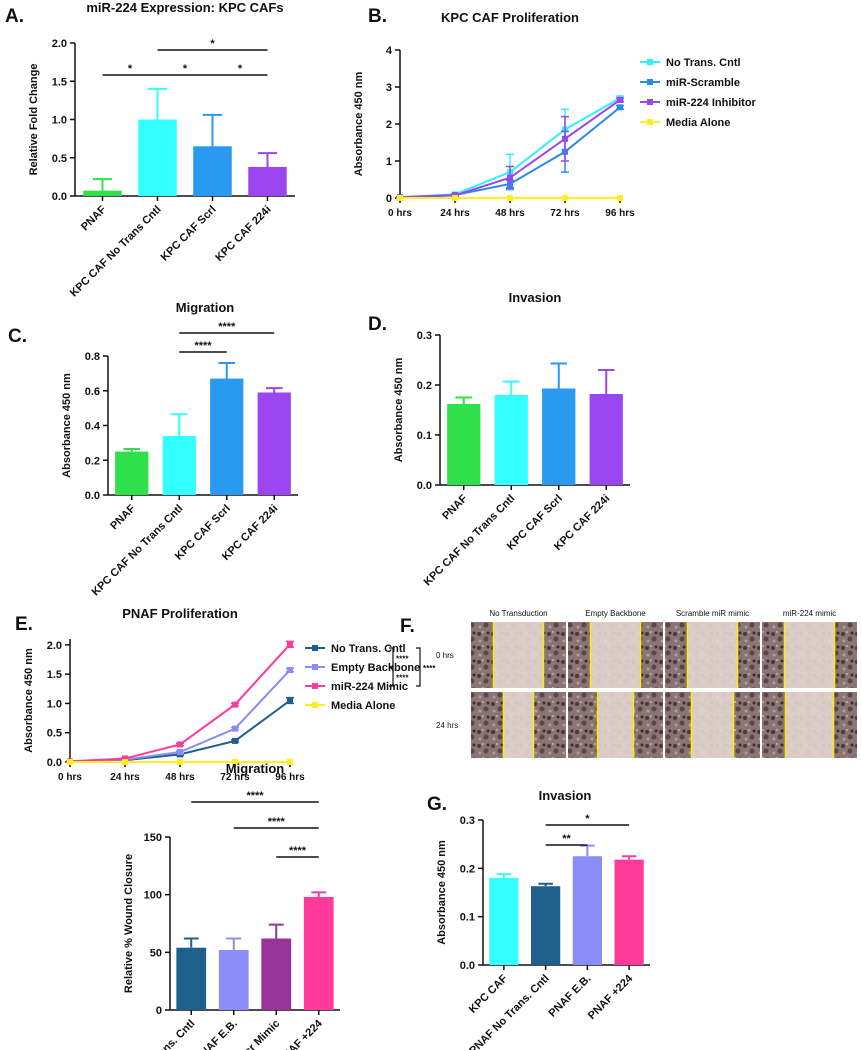 This screenshot has height=1050, width=861. What do you see at coordinates (455, 213) in the screenshot?
I see `x-tick-label: 24 hrs` at bounding box center [455, 213].